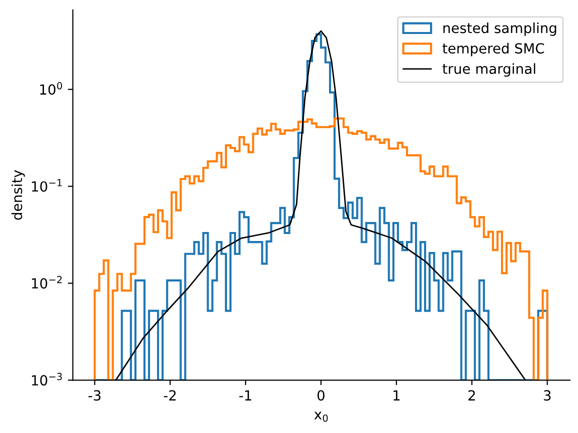 This screenshot has height=433, width=578. What do you see at coordinates (320, 395) in the screenshot?
I see `x-tick-label: 0` at bounding box center [320, 395].